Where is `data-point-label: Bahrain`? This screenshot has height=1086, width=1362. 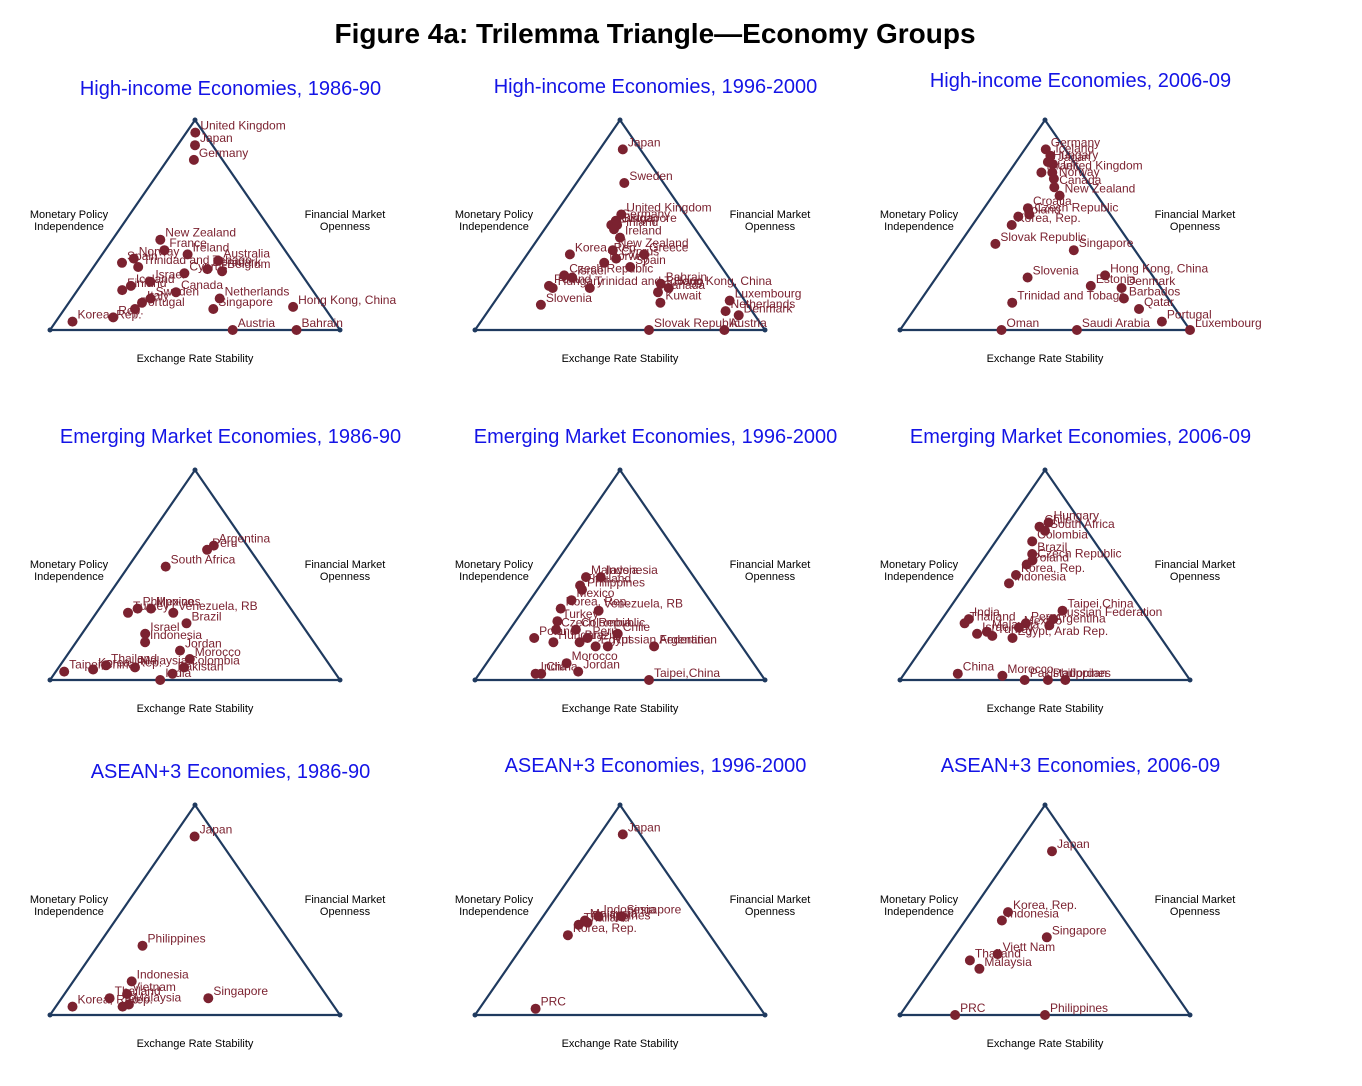 data-point-label: Bahrain is located at coordinates (686, 277).